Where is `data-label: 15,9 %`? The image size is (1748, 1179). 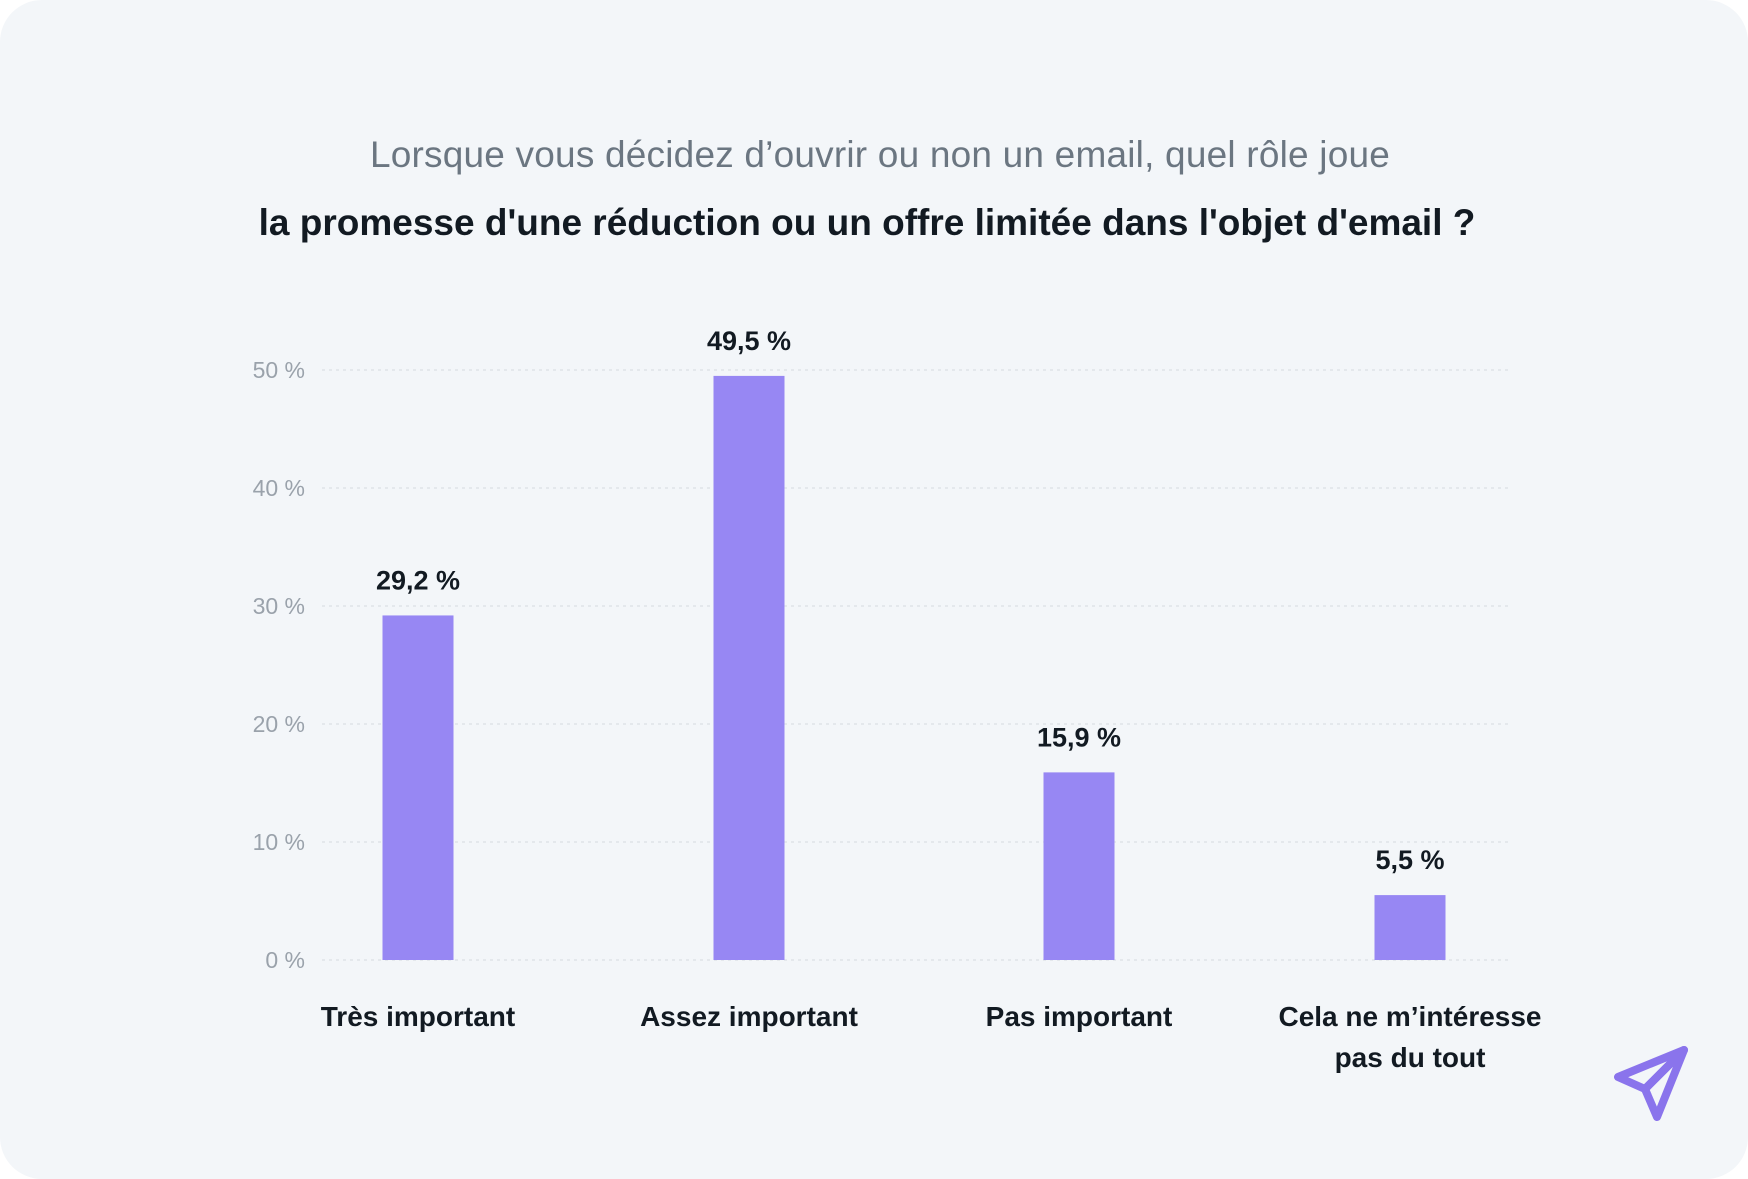 data-label: 15,9 % is located at coordinates (1079, 737).